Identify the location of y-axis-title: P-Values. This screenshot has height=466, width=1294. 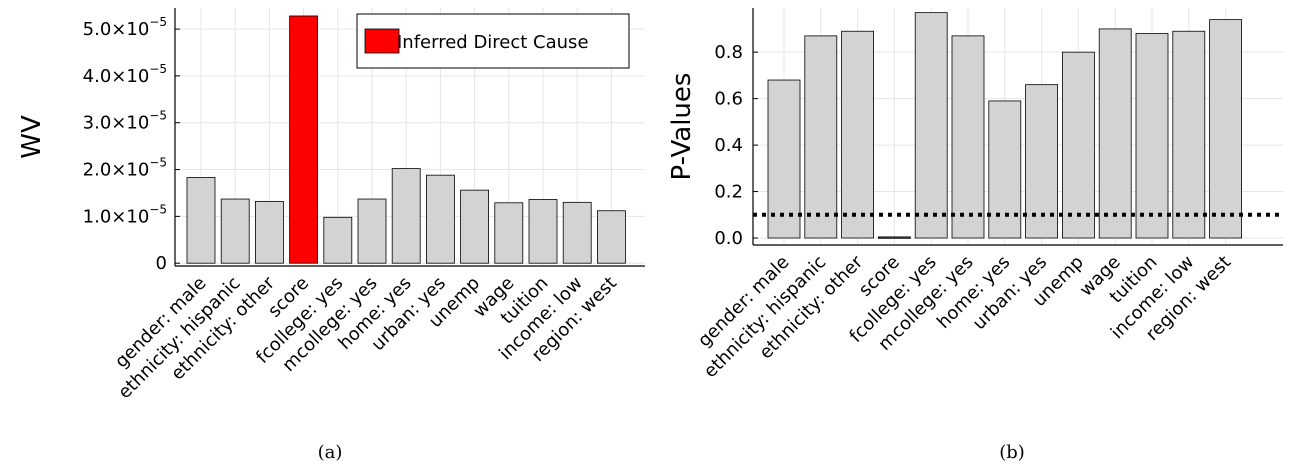
(682, 127).